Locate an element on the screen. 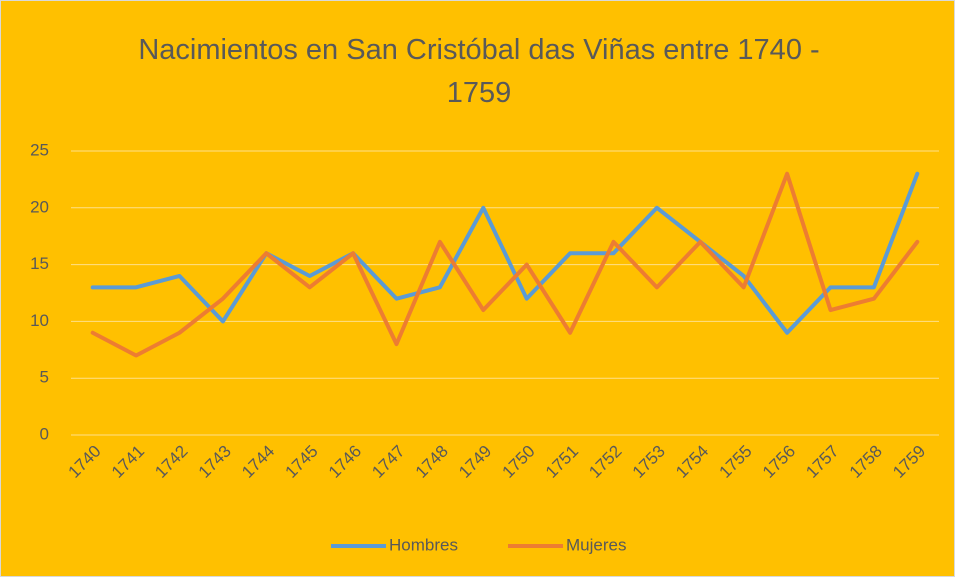 Image resolution: width=955 pixels, height=577 pixels. x-tick-label: 1747 is located at coordinates (388, 462).